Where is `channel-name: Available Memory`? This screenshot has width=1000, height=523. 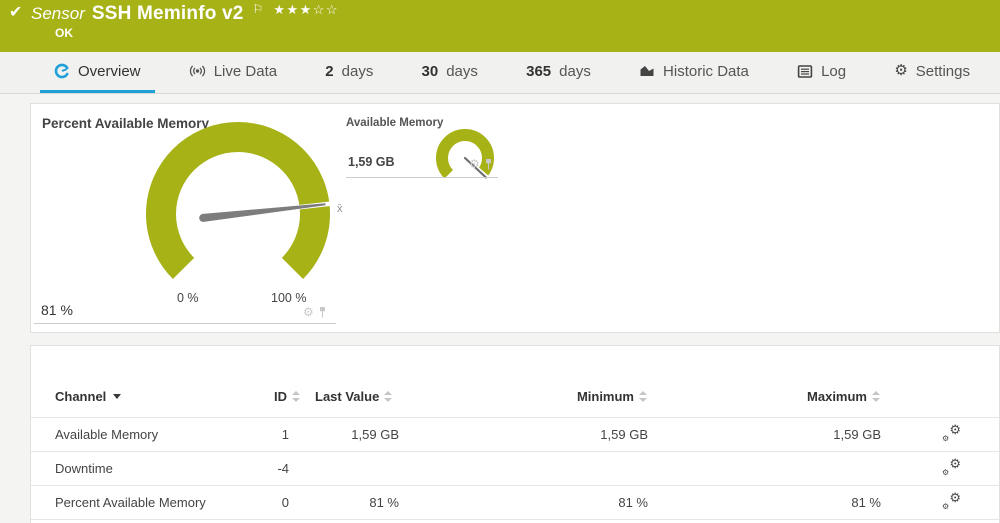
channel-name: Available Memory is located at coordinates (107, 434).